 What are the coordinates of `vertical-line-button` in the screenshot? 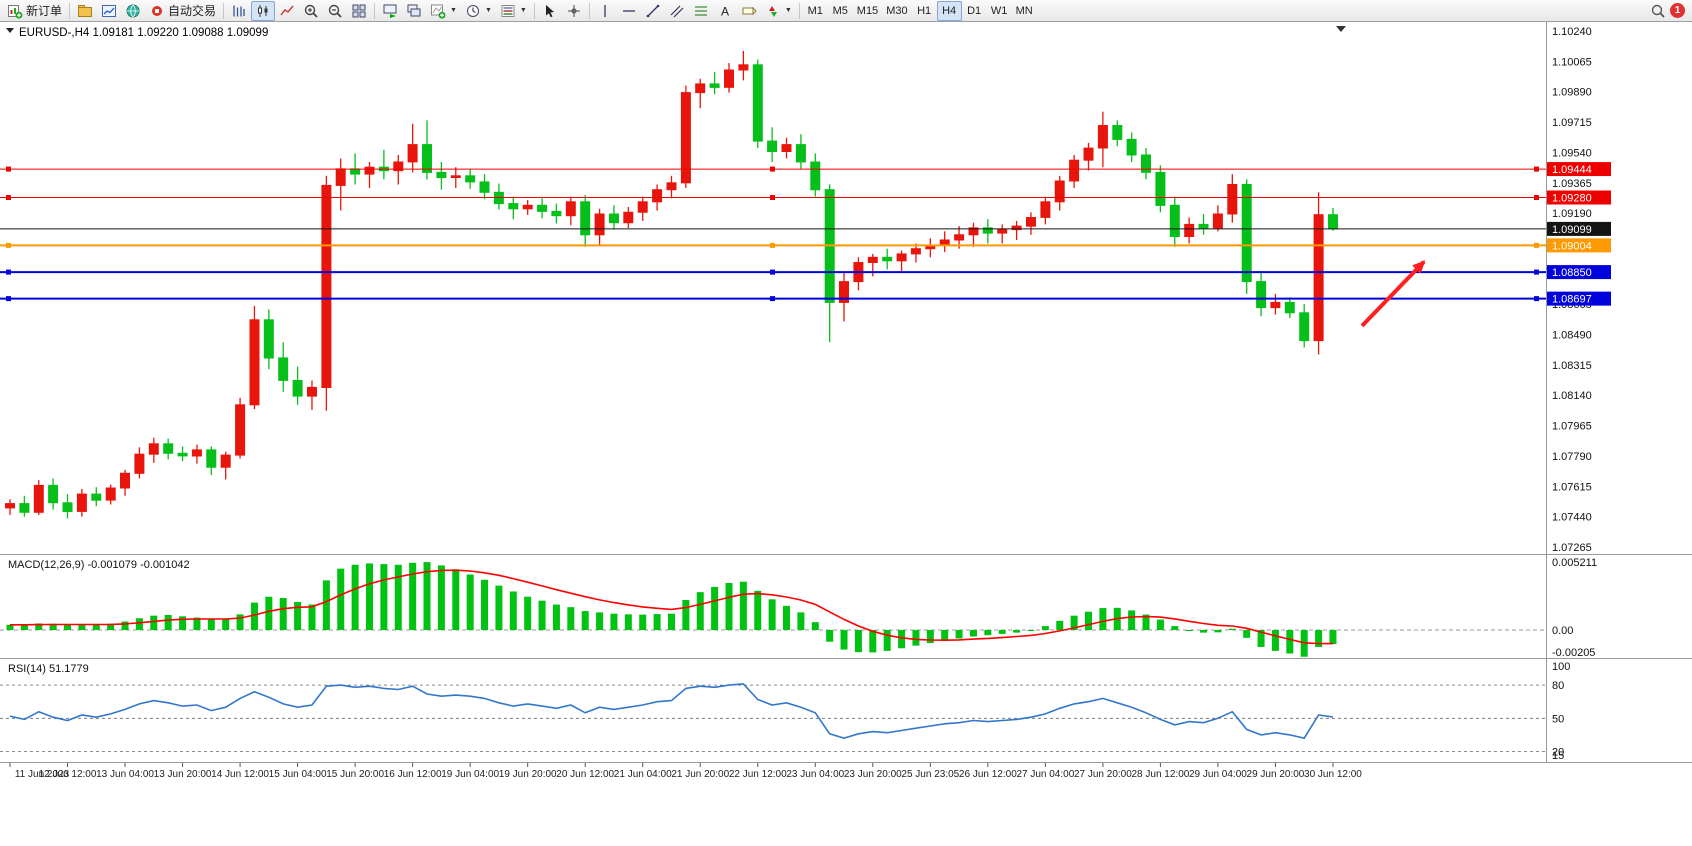 It's located at (605, 11).